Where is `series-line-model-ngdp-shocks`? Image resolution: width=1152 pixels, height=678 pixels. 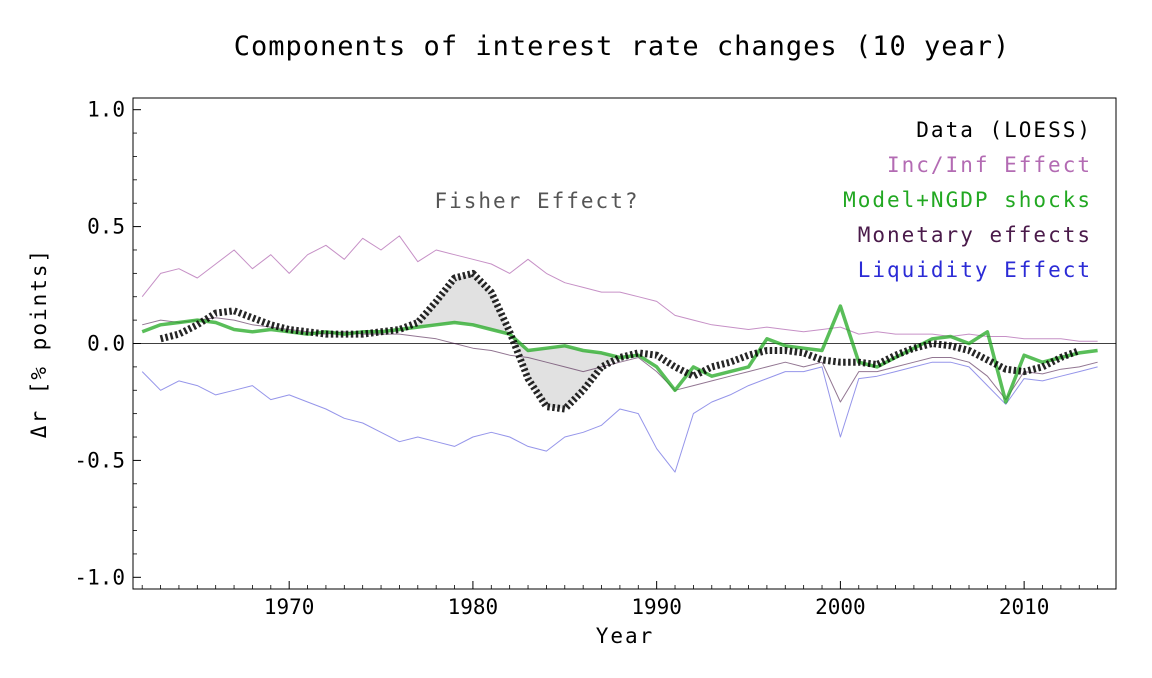
series-line-model-ngdp-shocks is located at coordinates (619, 354).